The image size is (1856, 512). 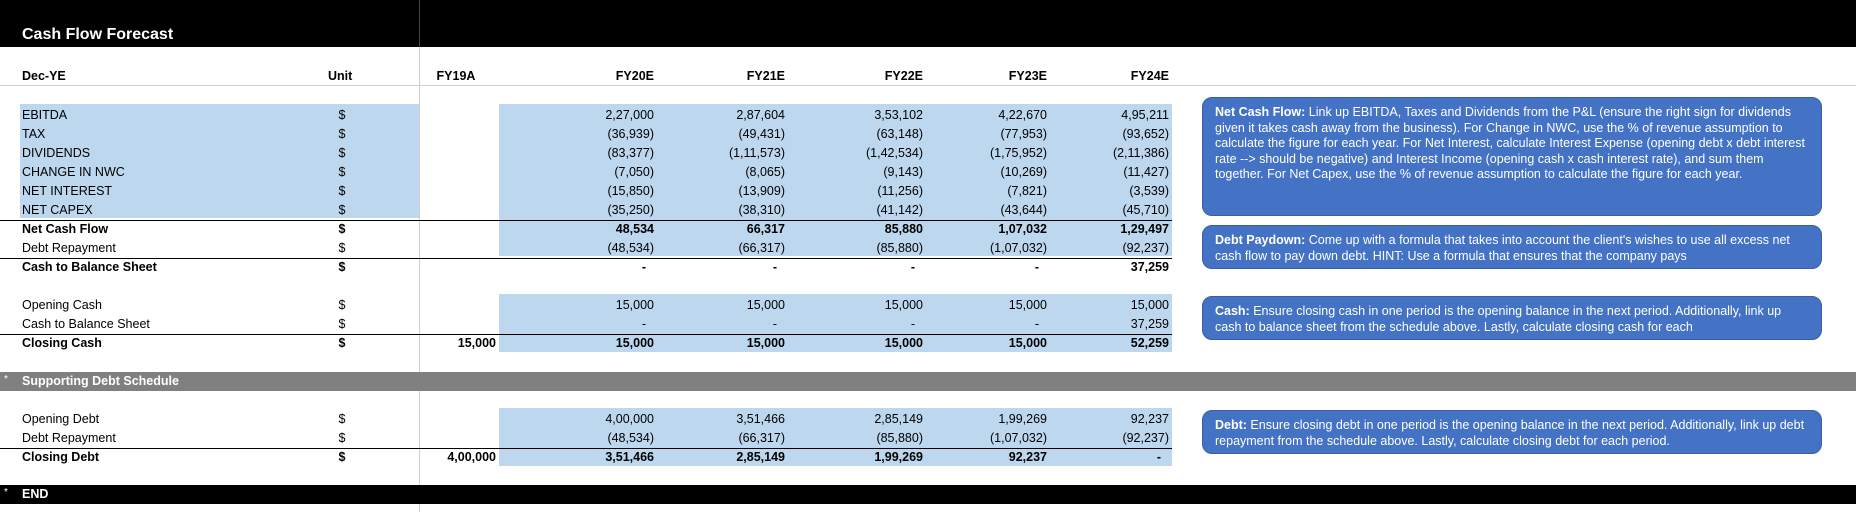 What do you see at coordinates (1023, 134) in the screenshot?
I see `cell-fy23e: (77,953)` at bounding box center [1023, 134].